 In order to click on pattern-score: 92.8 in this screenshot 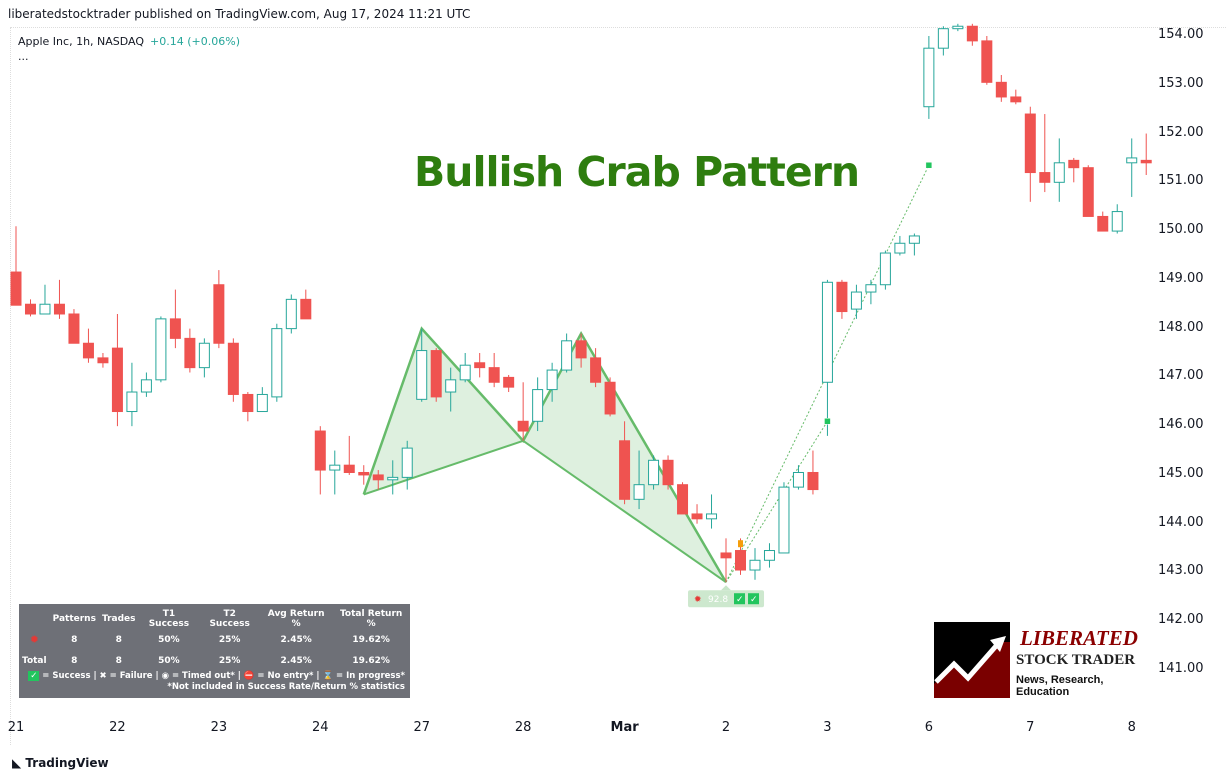, I will do `click(718, 600)`.